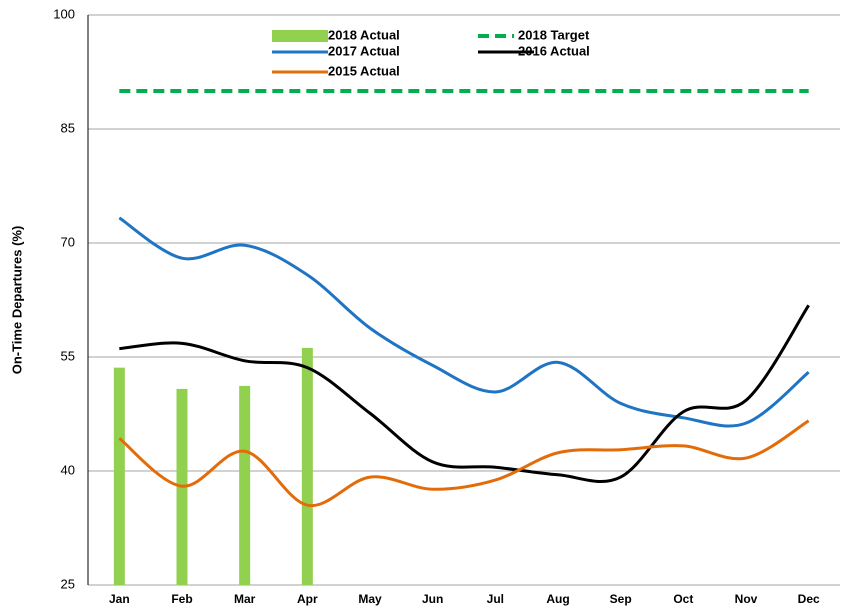  Describe the element at coordinates (746, 599) in the screenshot. I see `x-tick-label: Nov` at that location.